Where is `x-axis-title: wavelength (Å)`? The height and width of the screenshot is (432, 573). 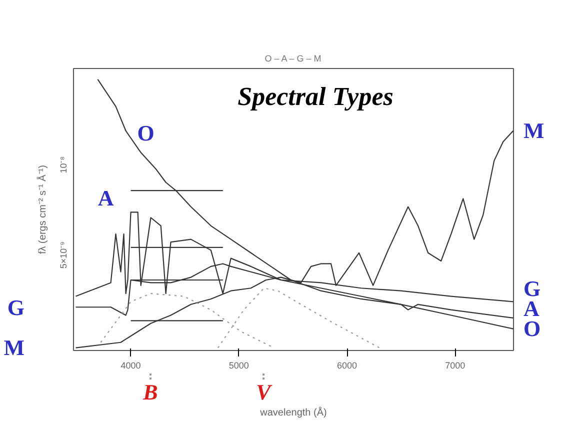 x-axis-title: wavelength (Å) is located at coordinates (293, 412).